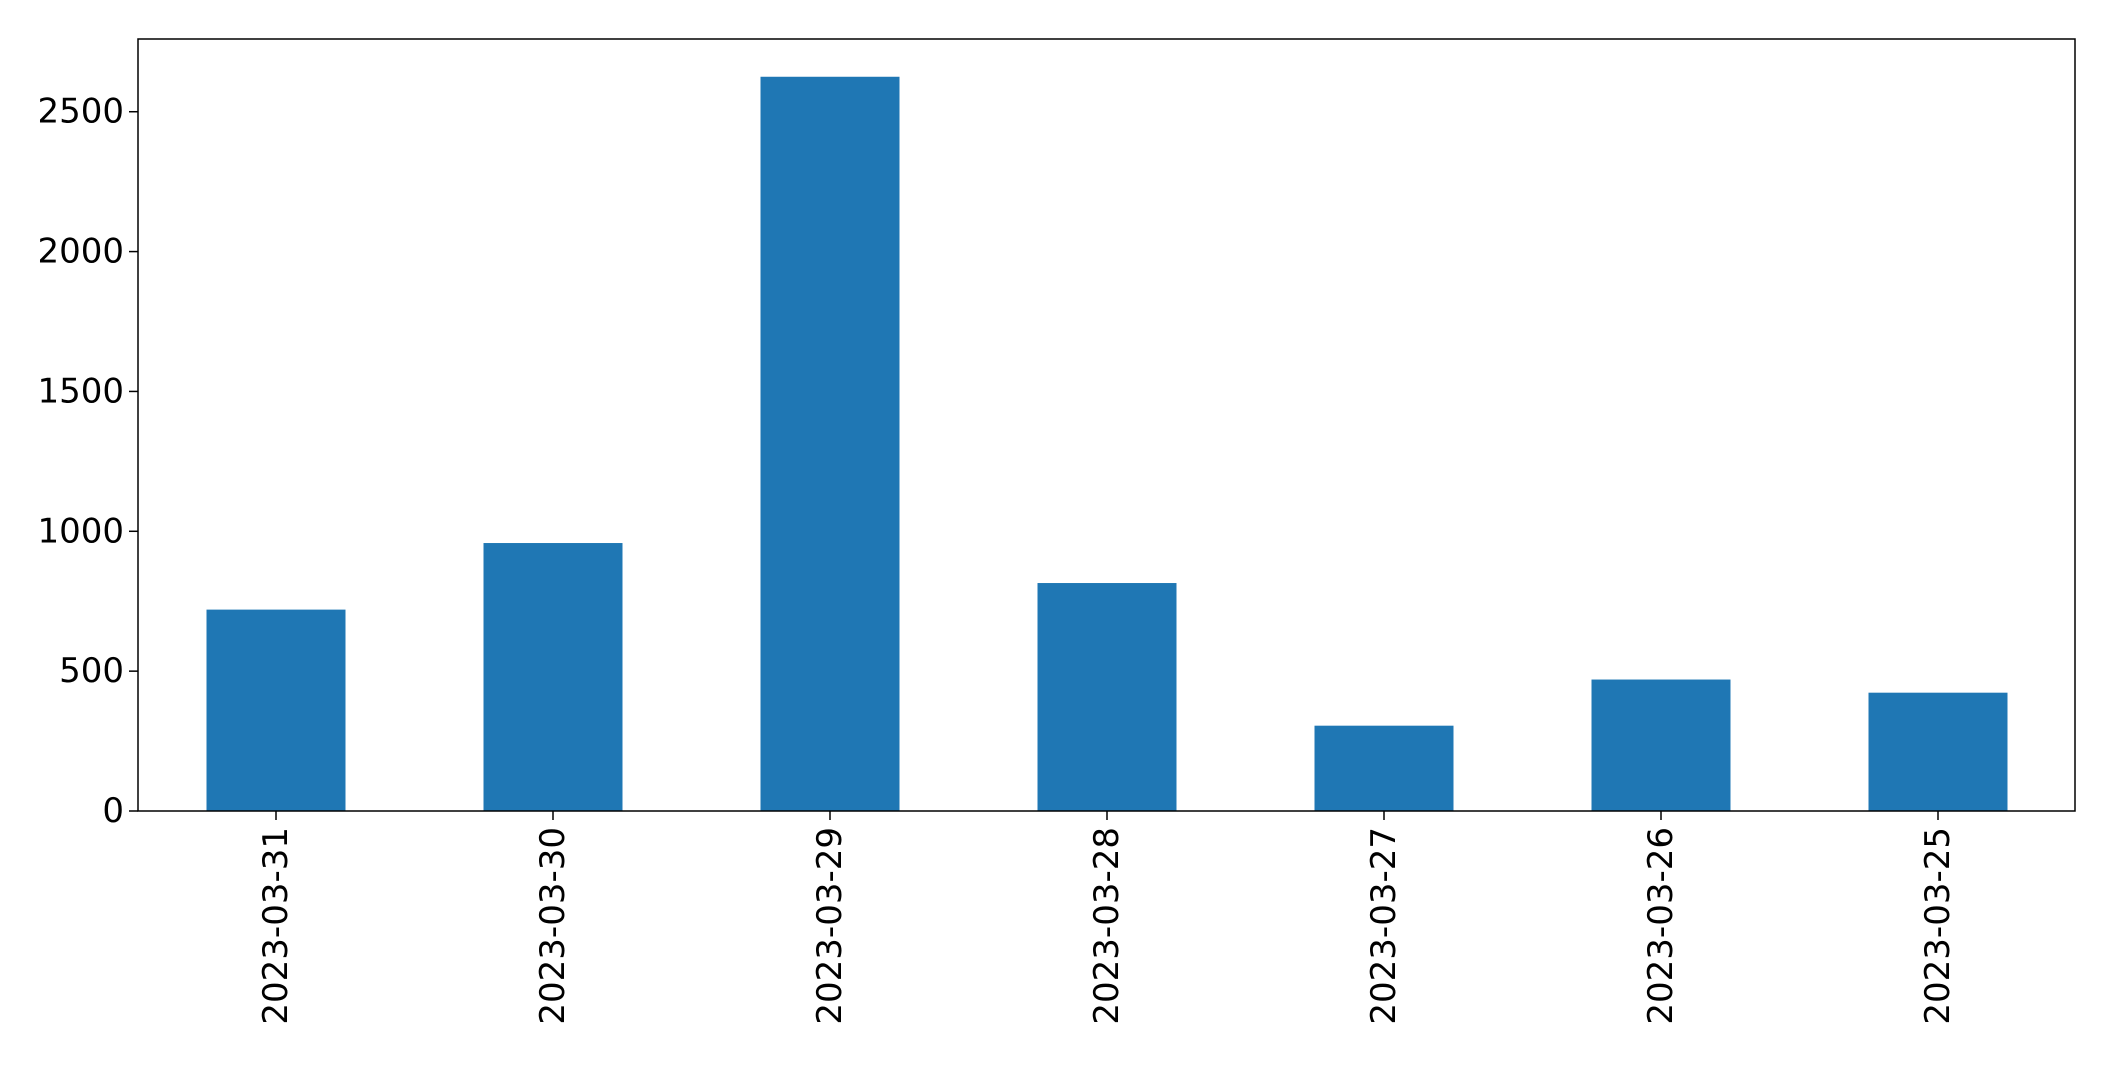 The image size is (2115, 1065). Describe the element at coordinates (87, 461) in the screenshot. I see `y-axis: 0 500 1000 1500 2000 2500` at that location.